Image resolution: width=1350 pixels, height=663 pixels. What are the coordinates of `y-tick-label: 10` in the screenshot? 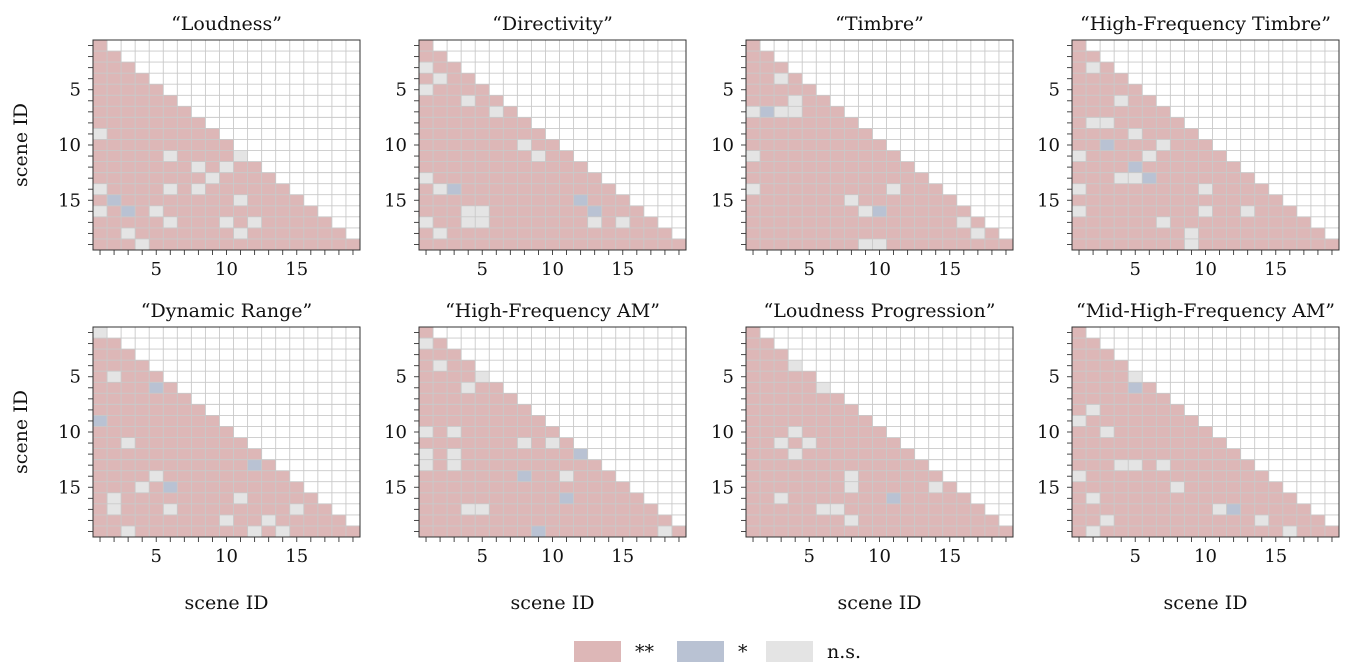 It's located at (722, 432).